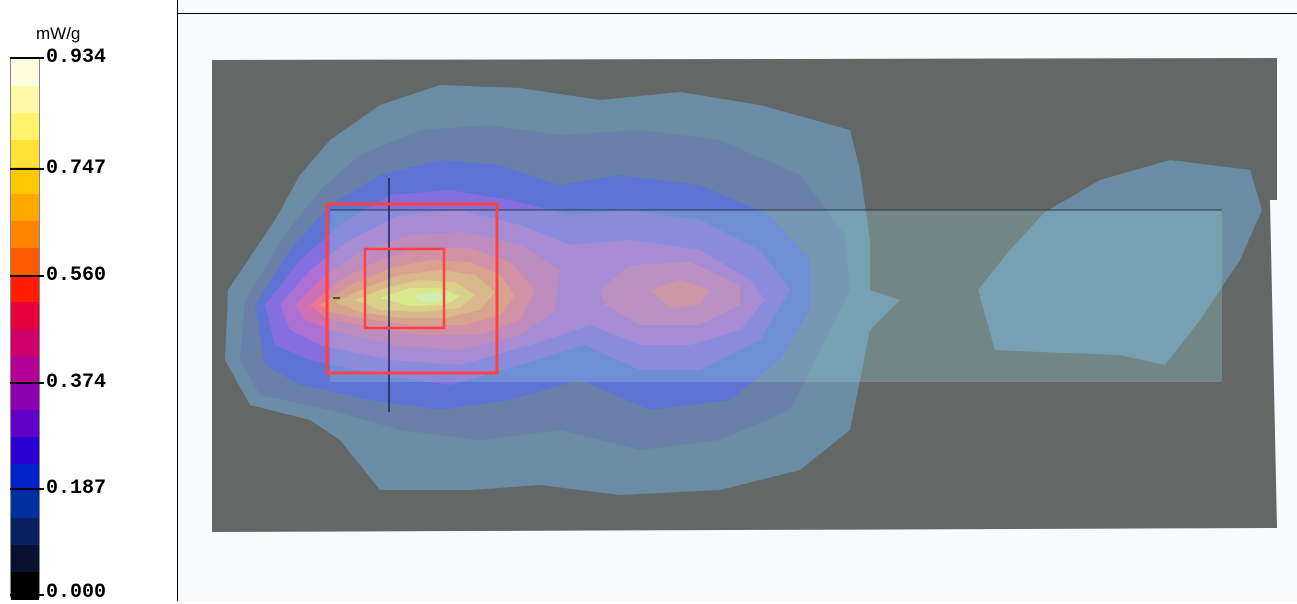  What do you see at coordinates (177, 300) in the screenshot?
I see `frame-divider` at bounding box center [177, 300].